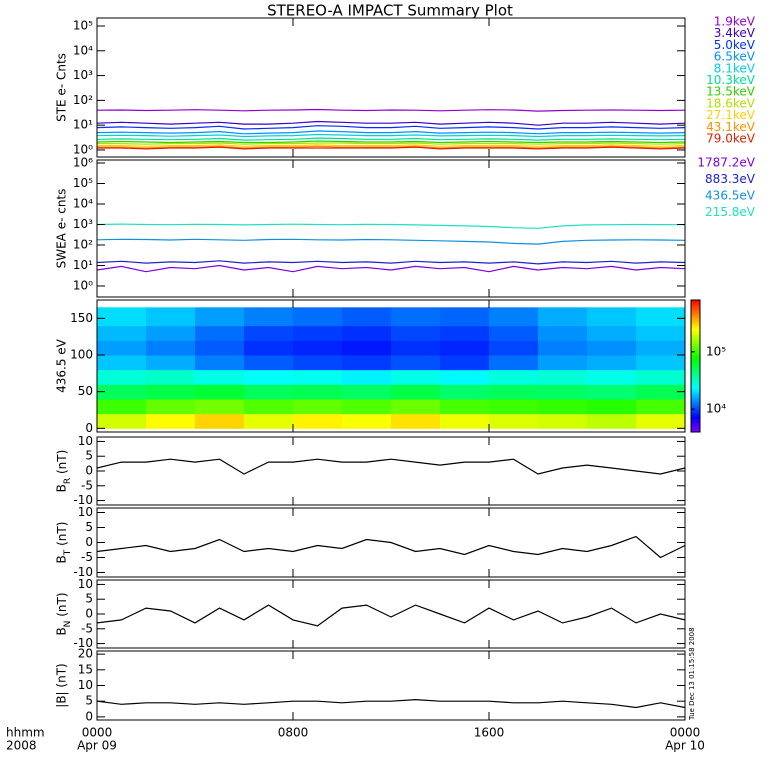 This screenshot has width=780, height=780. Describe the element at coordinates (83, 75) in the screenshot. I see `y-tick-label: 10³` at that location.